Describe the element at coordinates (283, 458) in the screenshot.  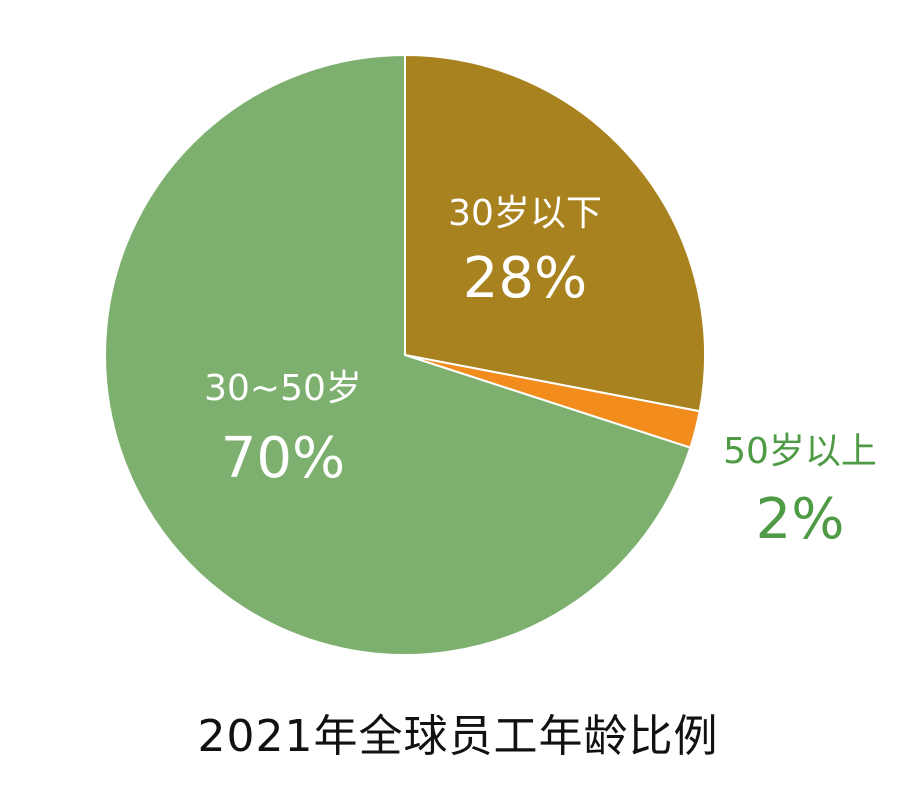
I see `slice-value-label: 70%` at that location.